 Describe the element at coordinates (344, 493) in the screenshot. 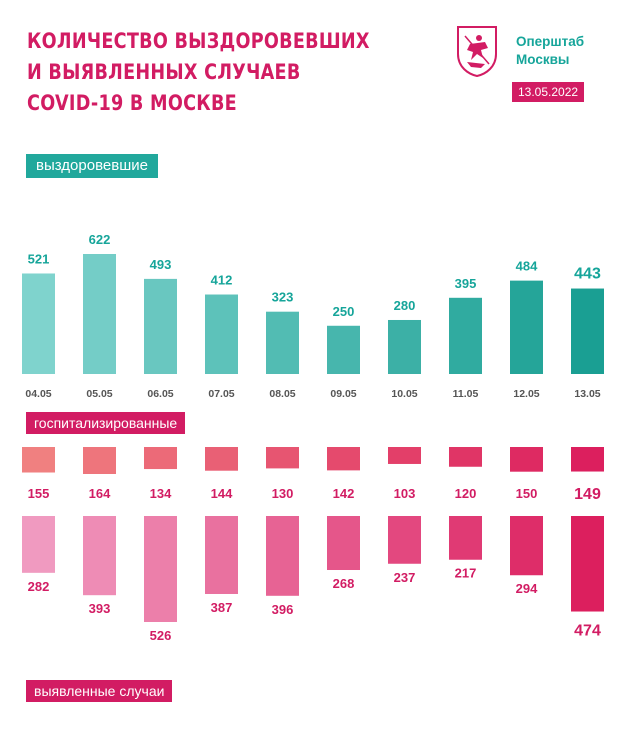

I see `hospitalized-value-label: 142` at that location.